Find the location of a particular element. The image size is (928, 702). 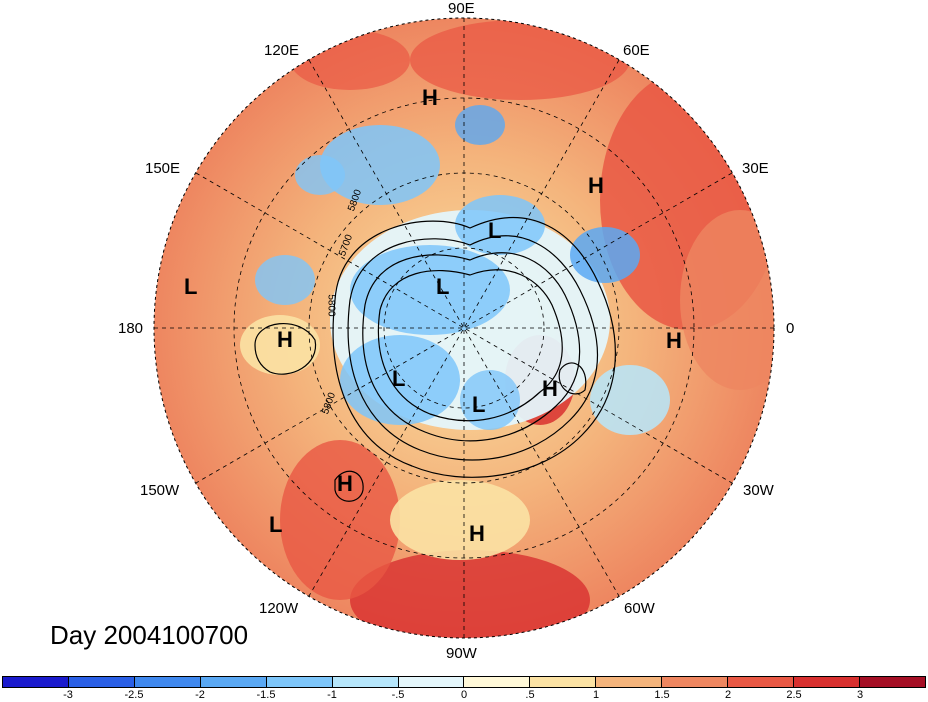

colorbar-tick-label: -2.5 is located at coordinates (134, 695).